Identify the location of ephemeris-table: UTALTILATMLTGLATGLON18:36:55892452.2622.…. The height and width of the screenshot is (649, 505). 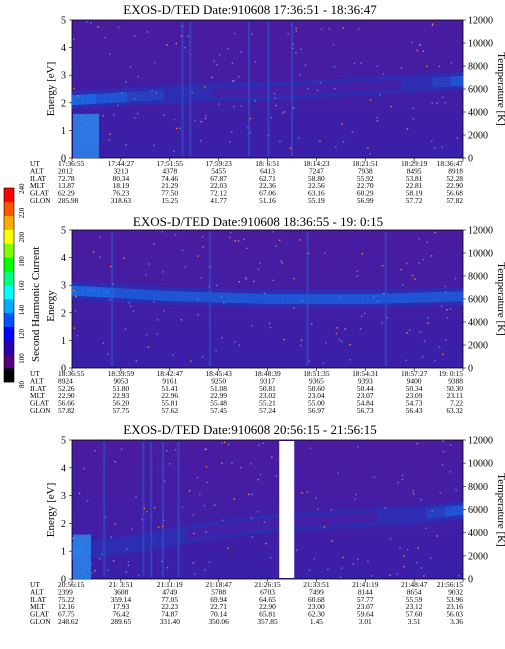
(246, 391).